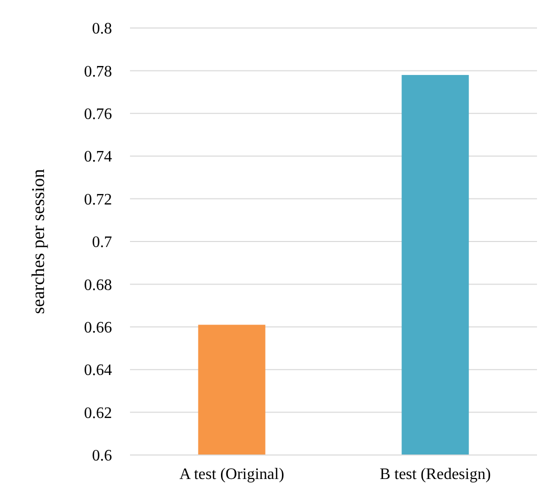 The height and width of the screenshot is (493, 541). Describe the element at coordinates (98, 157) in the screenshot. I see `y-tick-label: 0.74` at that location.